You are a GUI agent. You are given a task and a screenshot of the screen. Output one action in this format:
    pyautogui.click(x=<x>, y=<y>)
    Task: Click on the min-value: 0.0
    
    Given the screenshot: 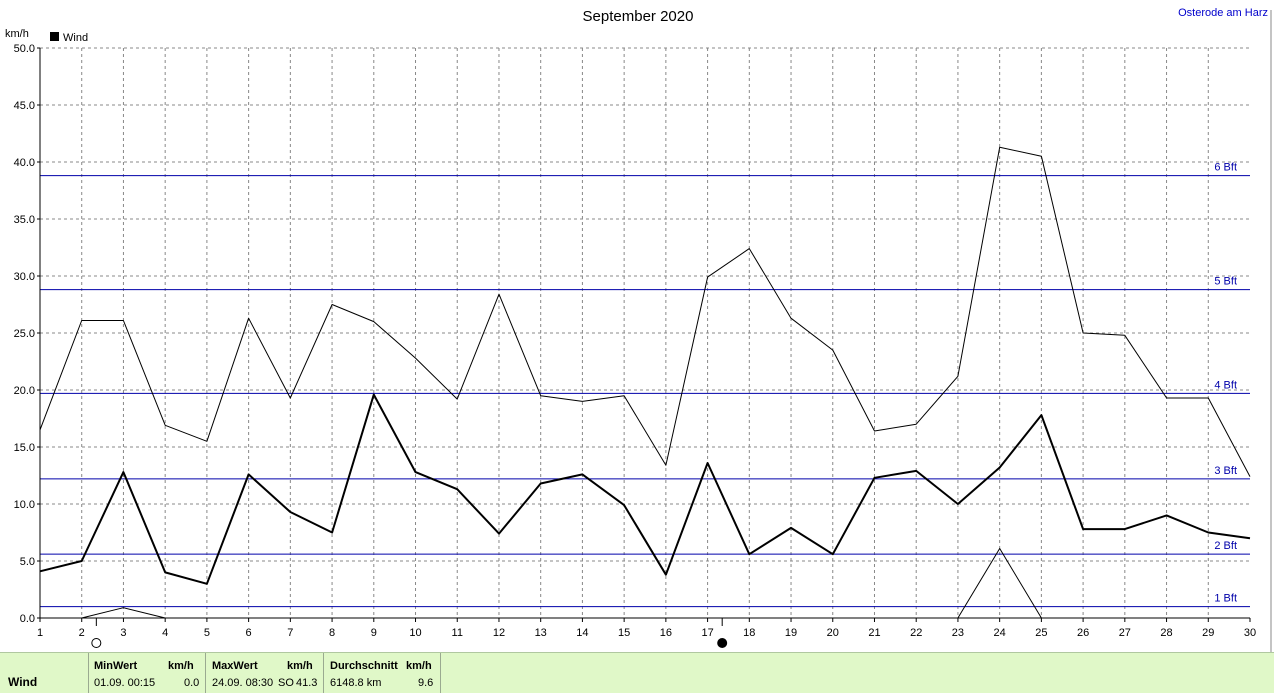 What is the action you would take?
    pyautogui.click(x=192, y=683)
    